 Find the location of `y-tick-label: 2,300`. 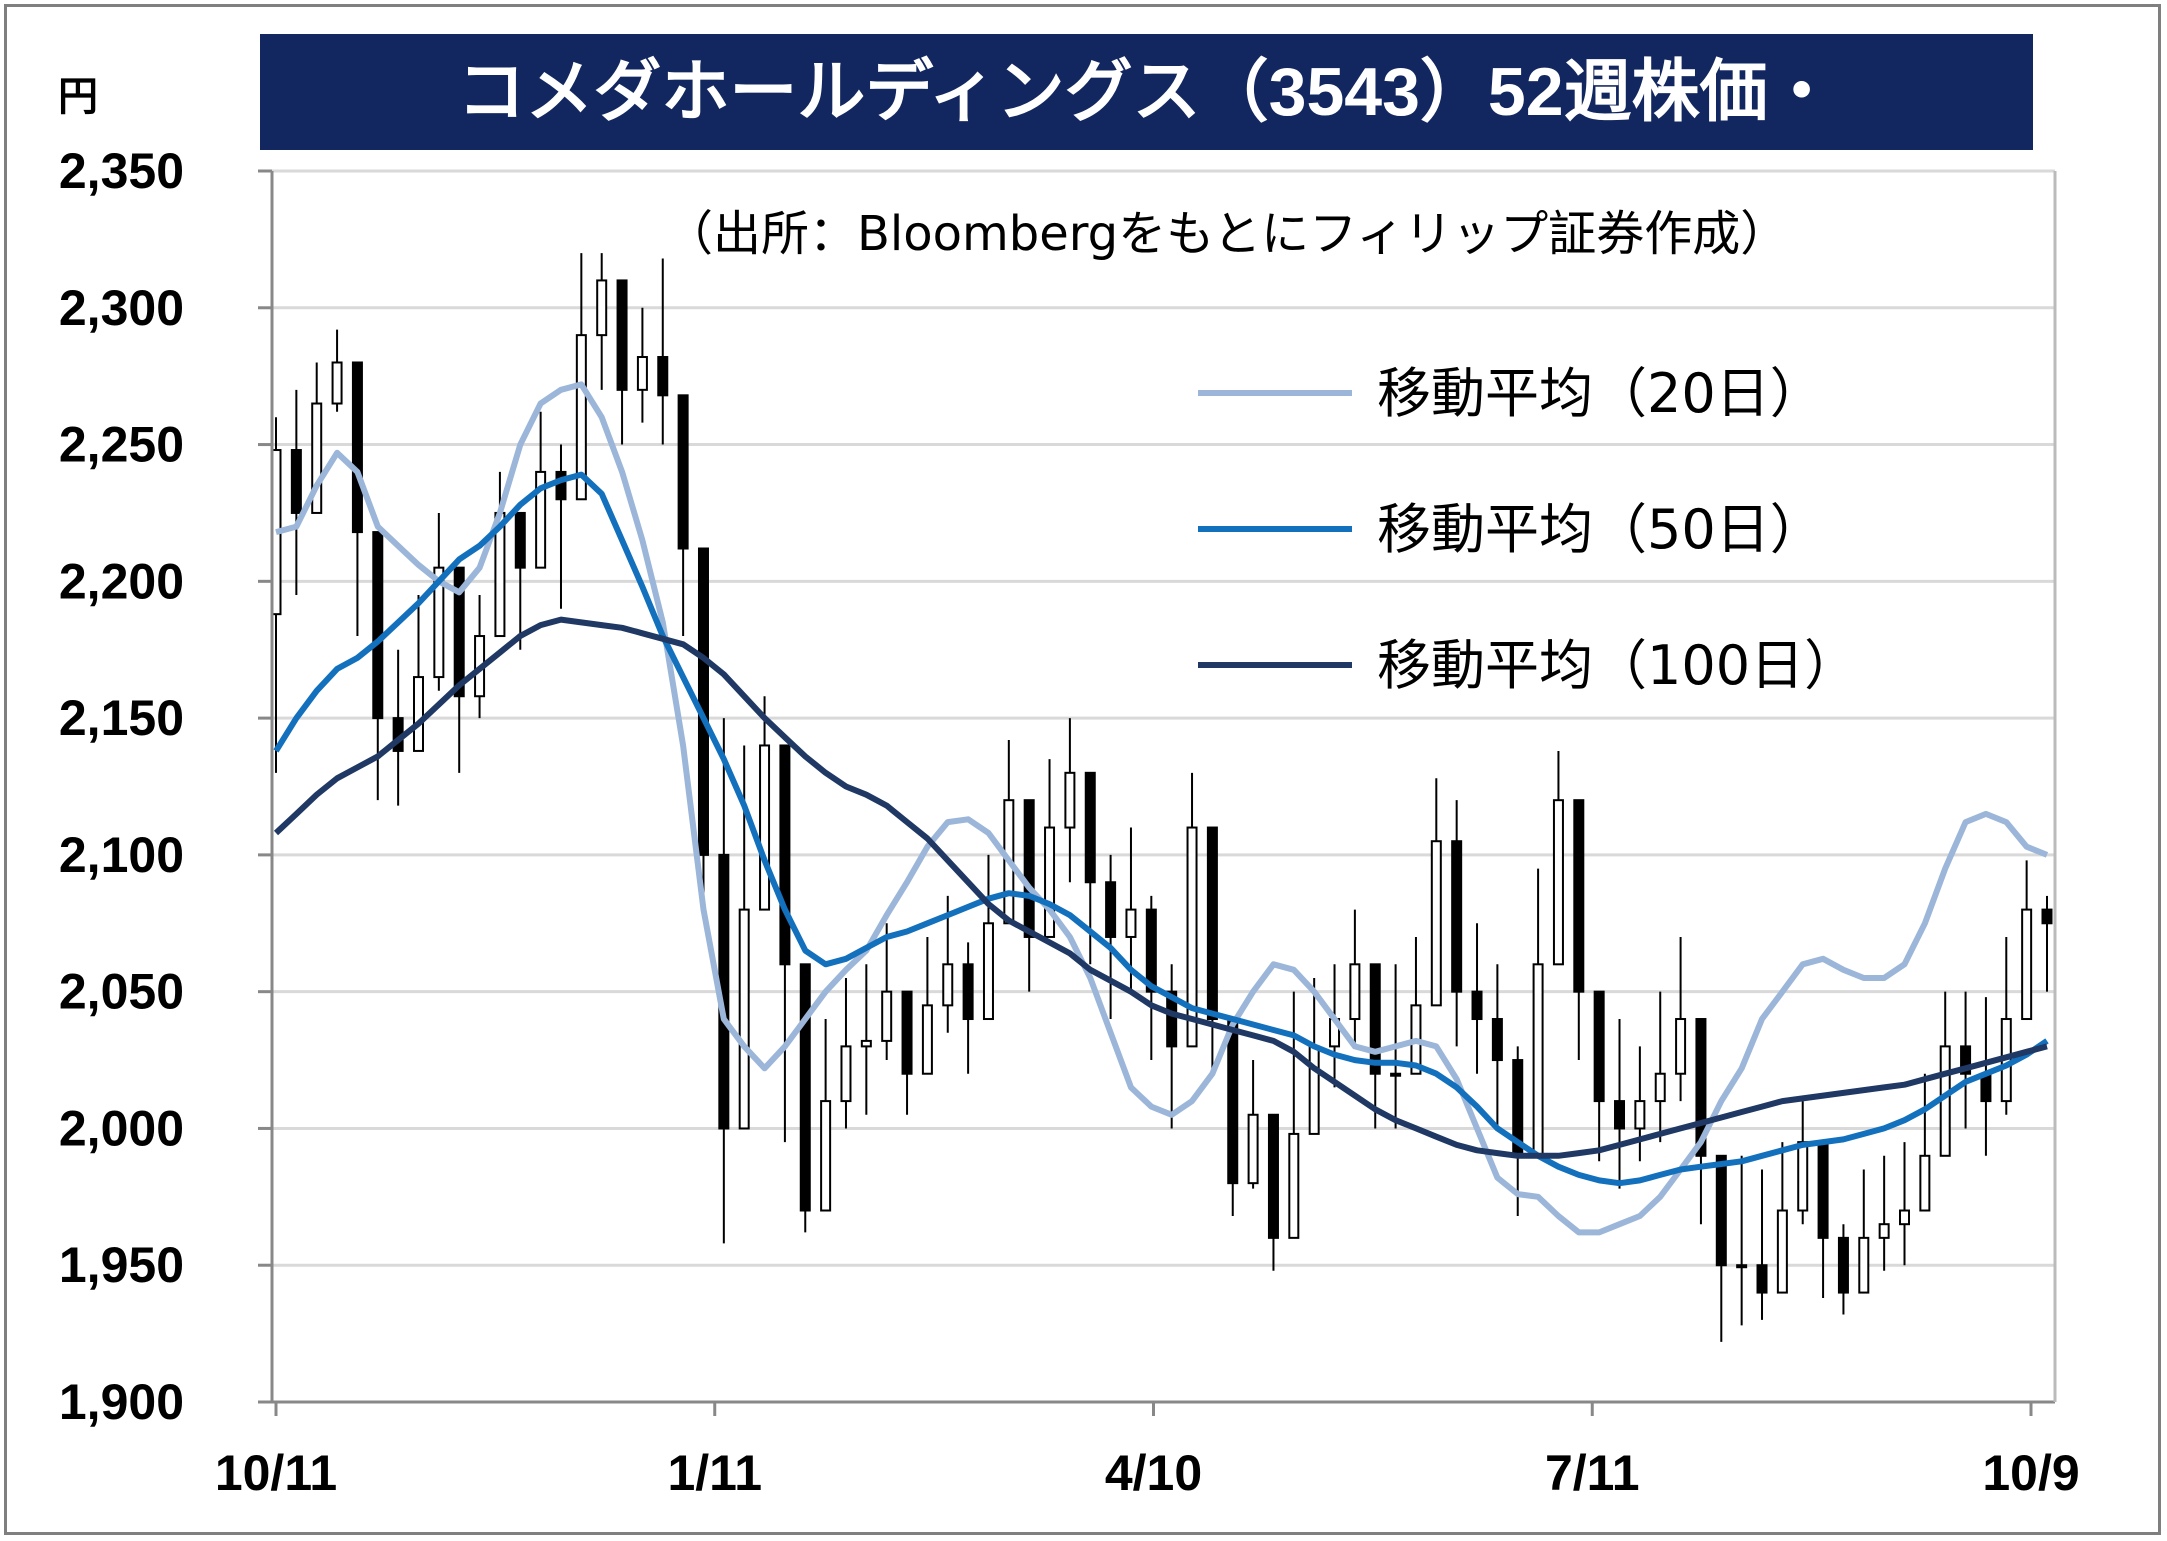

y-tick-label: 2,300 is located at coordinates (121, 308).